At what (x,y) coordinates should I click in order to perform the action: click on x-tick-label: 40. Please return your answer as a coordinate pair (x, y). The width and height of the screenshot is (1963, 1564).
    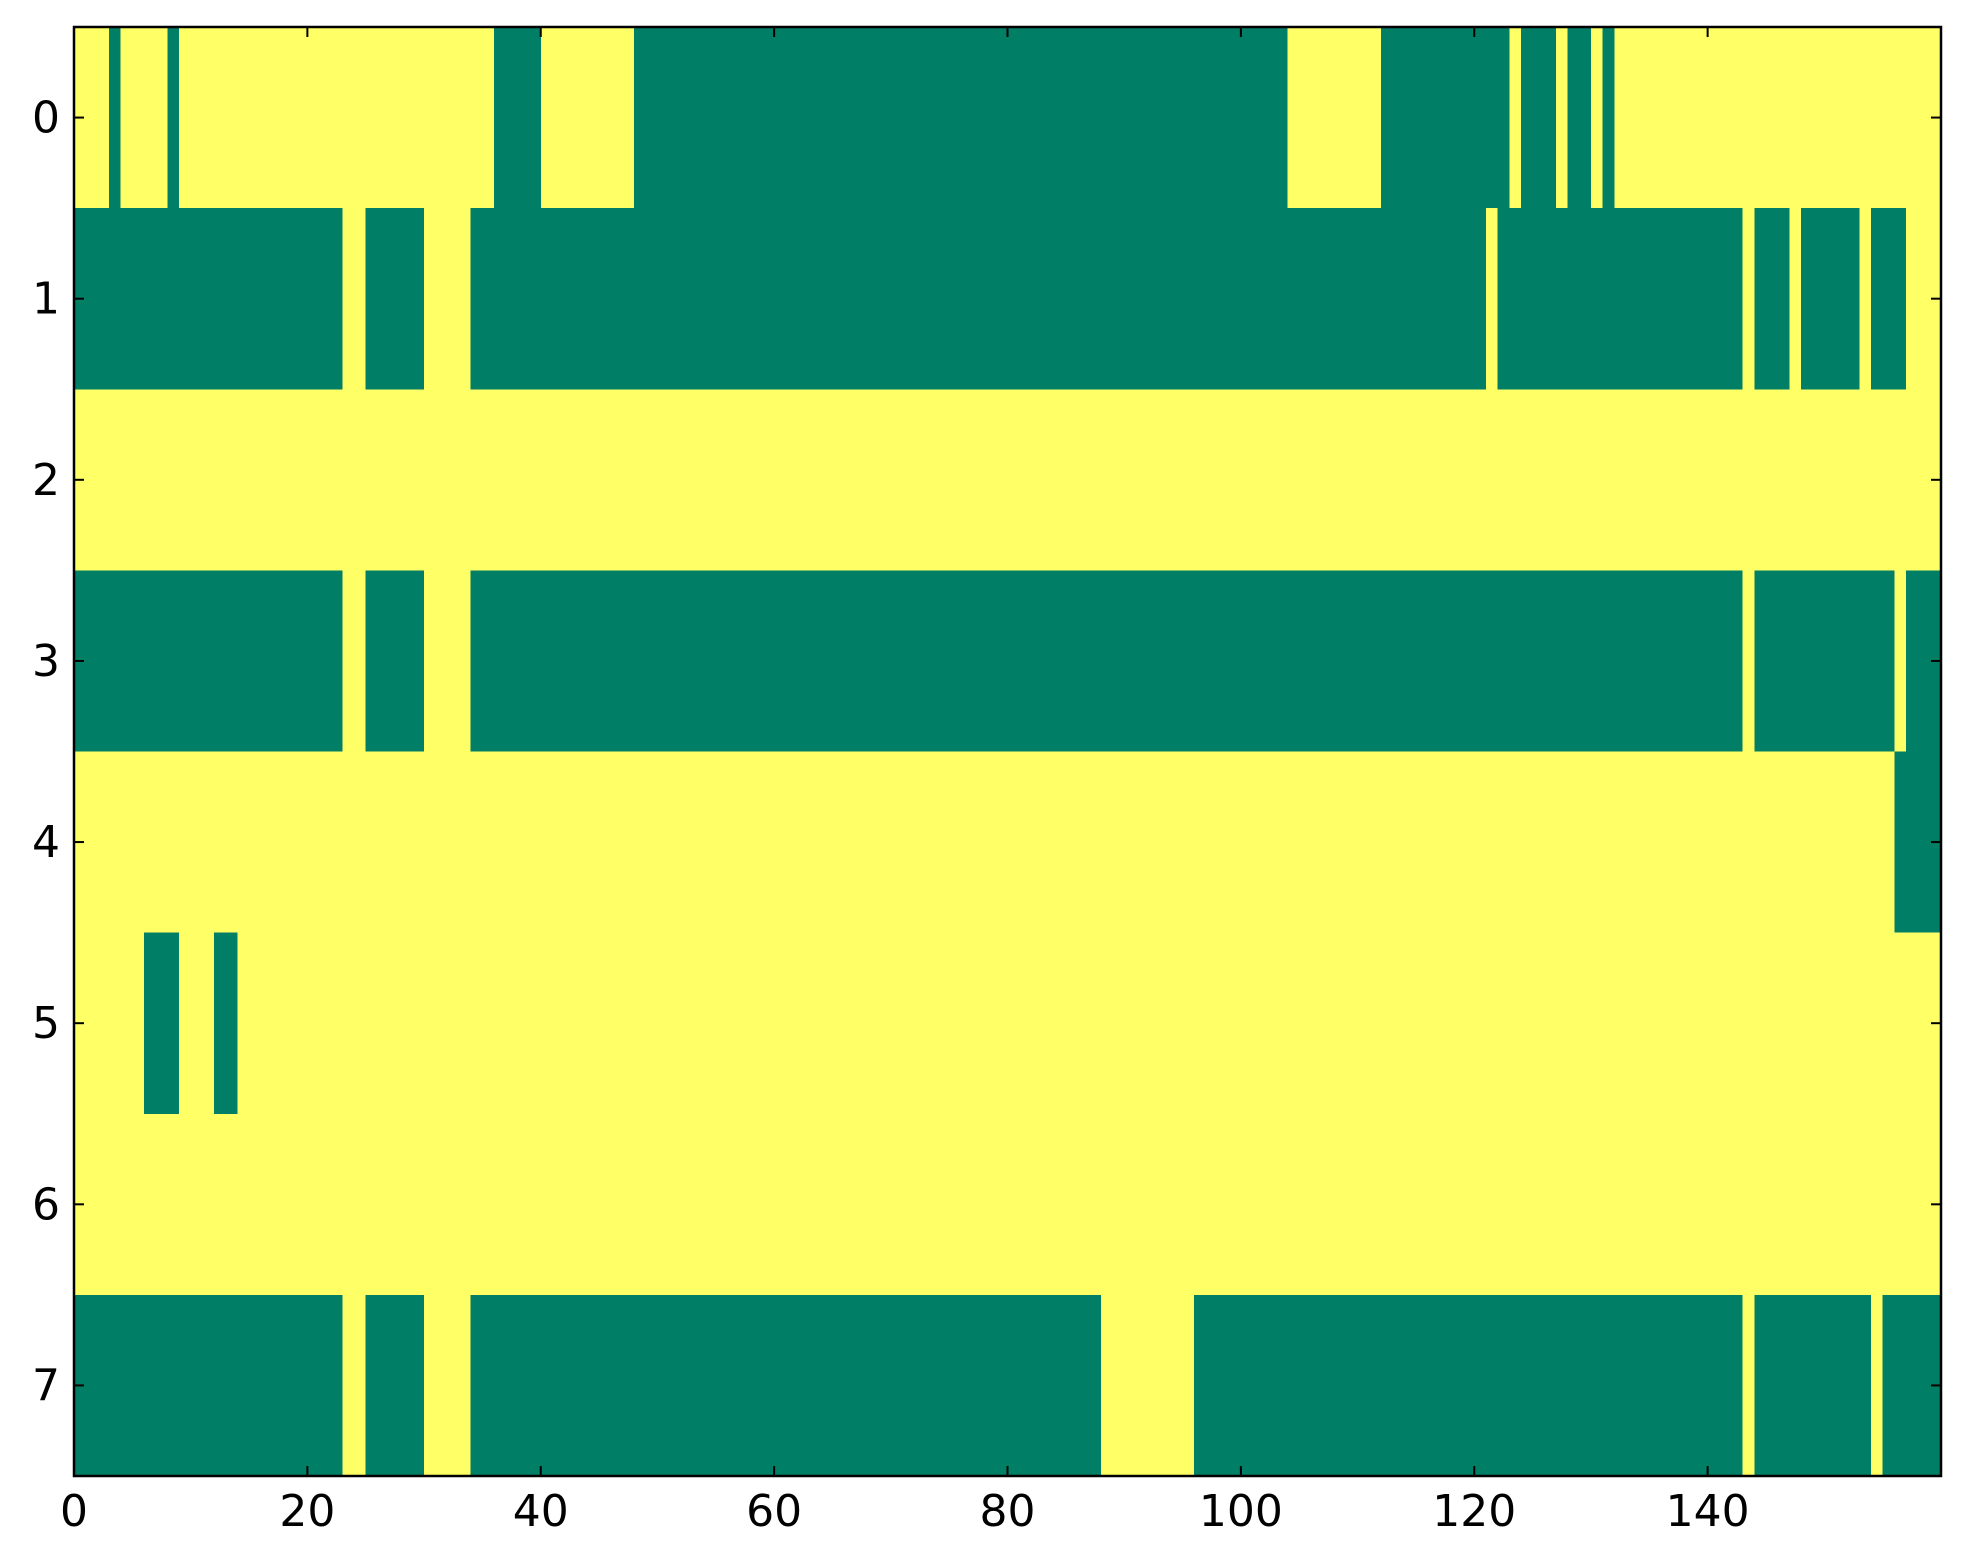
    Looking at the image, I should click on (541, 1511).